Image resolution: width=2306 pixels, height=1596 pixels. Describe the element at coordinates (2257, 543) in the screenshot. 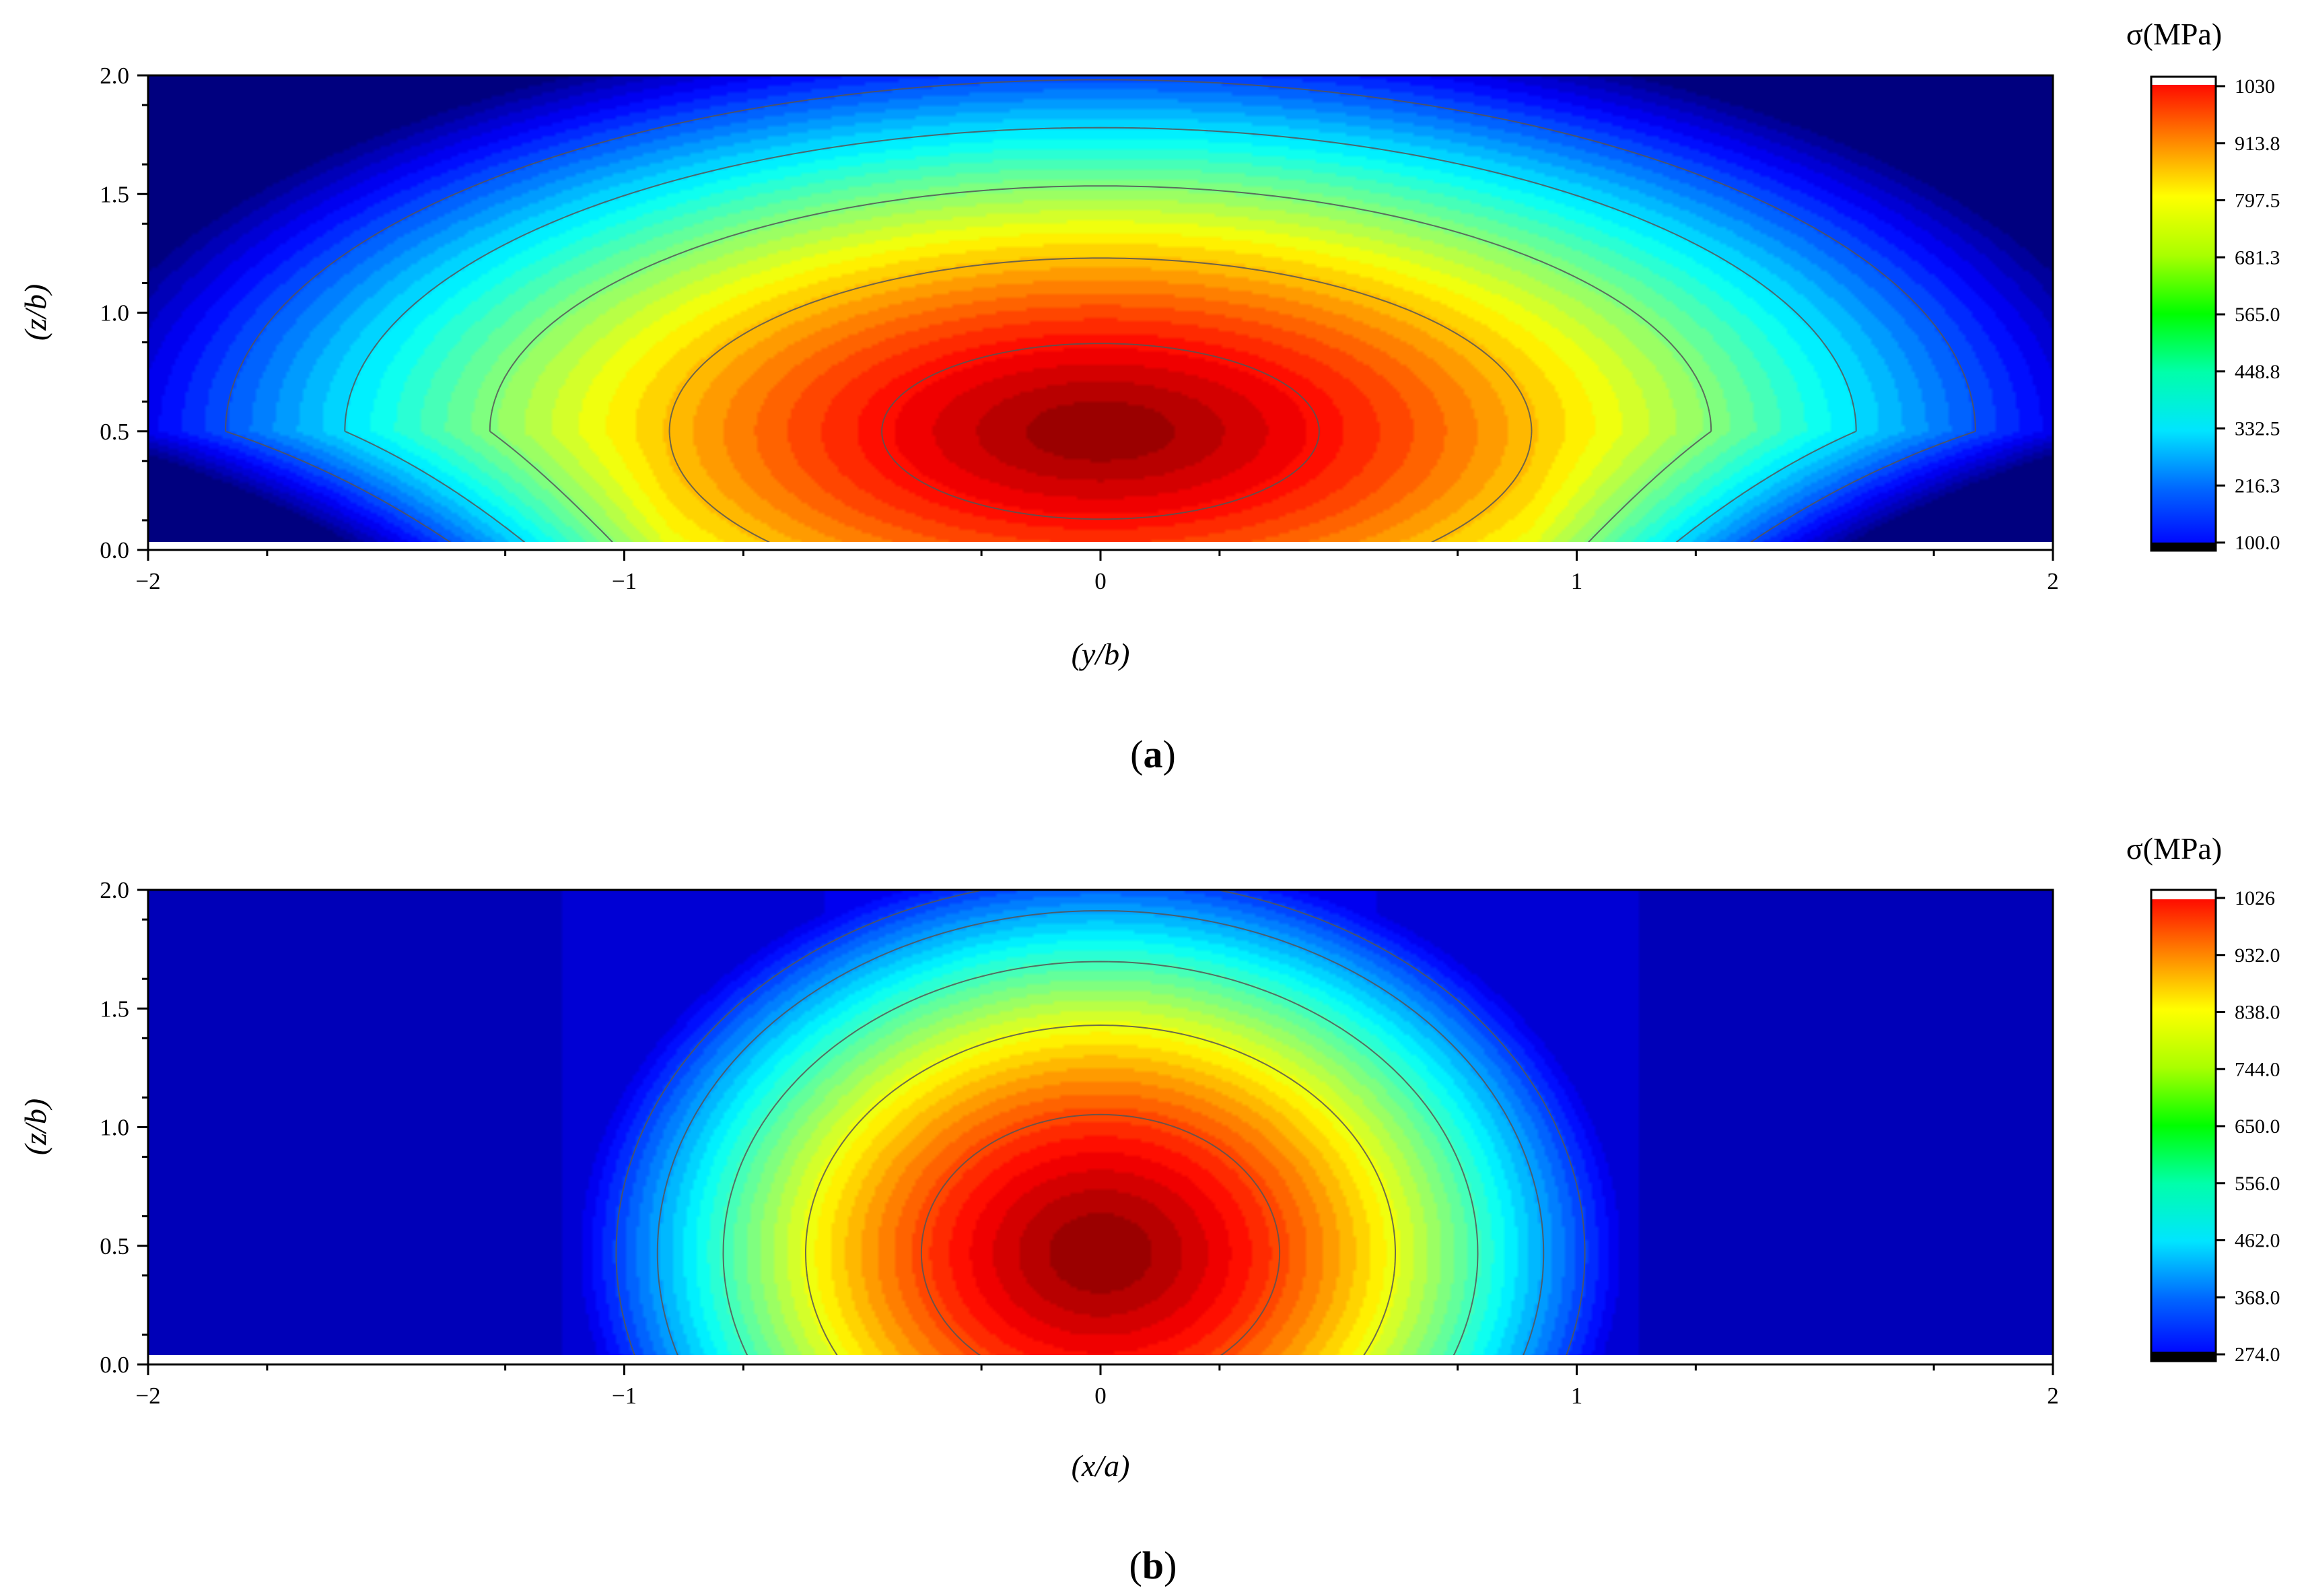

I see `colorbar-tick-label: 100.0` at that location.